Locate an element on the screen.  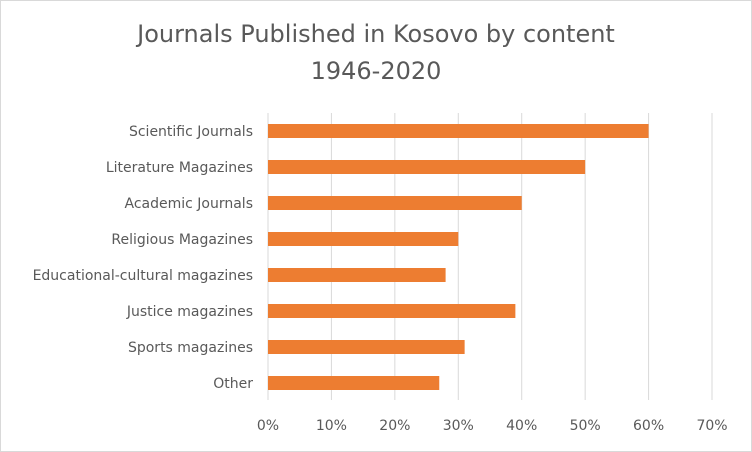
x-tick-label: 20% is located at coordinates (394, 426).